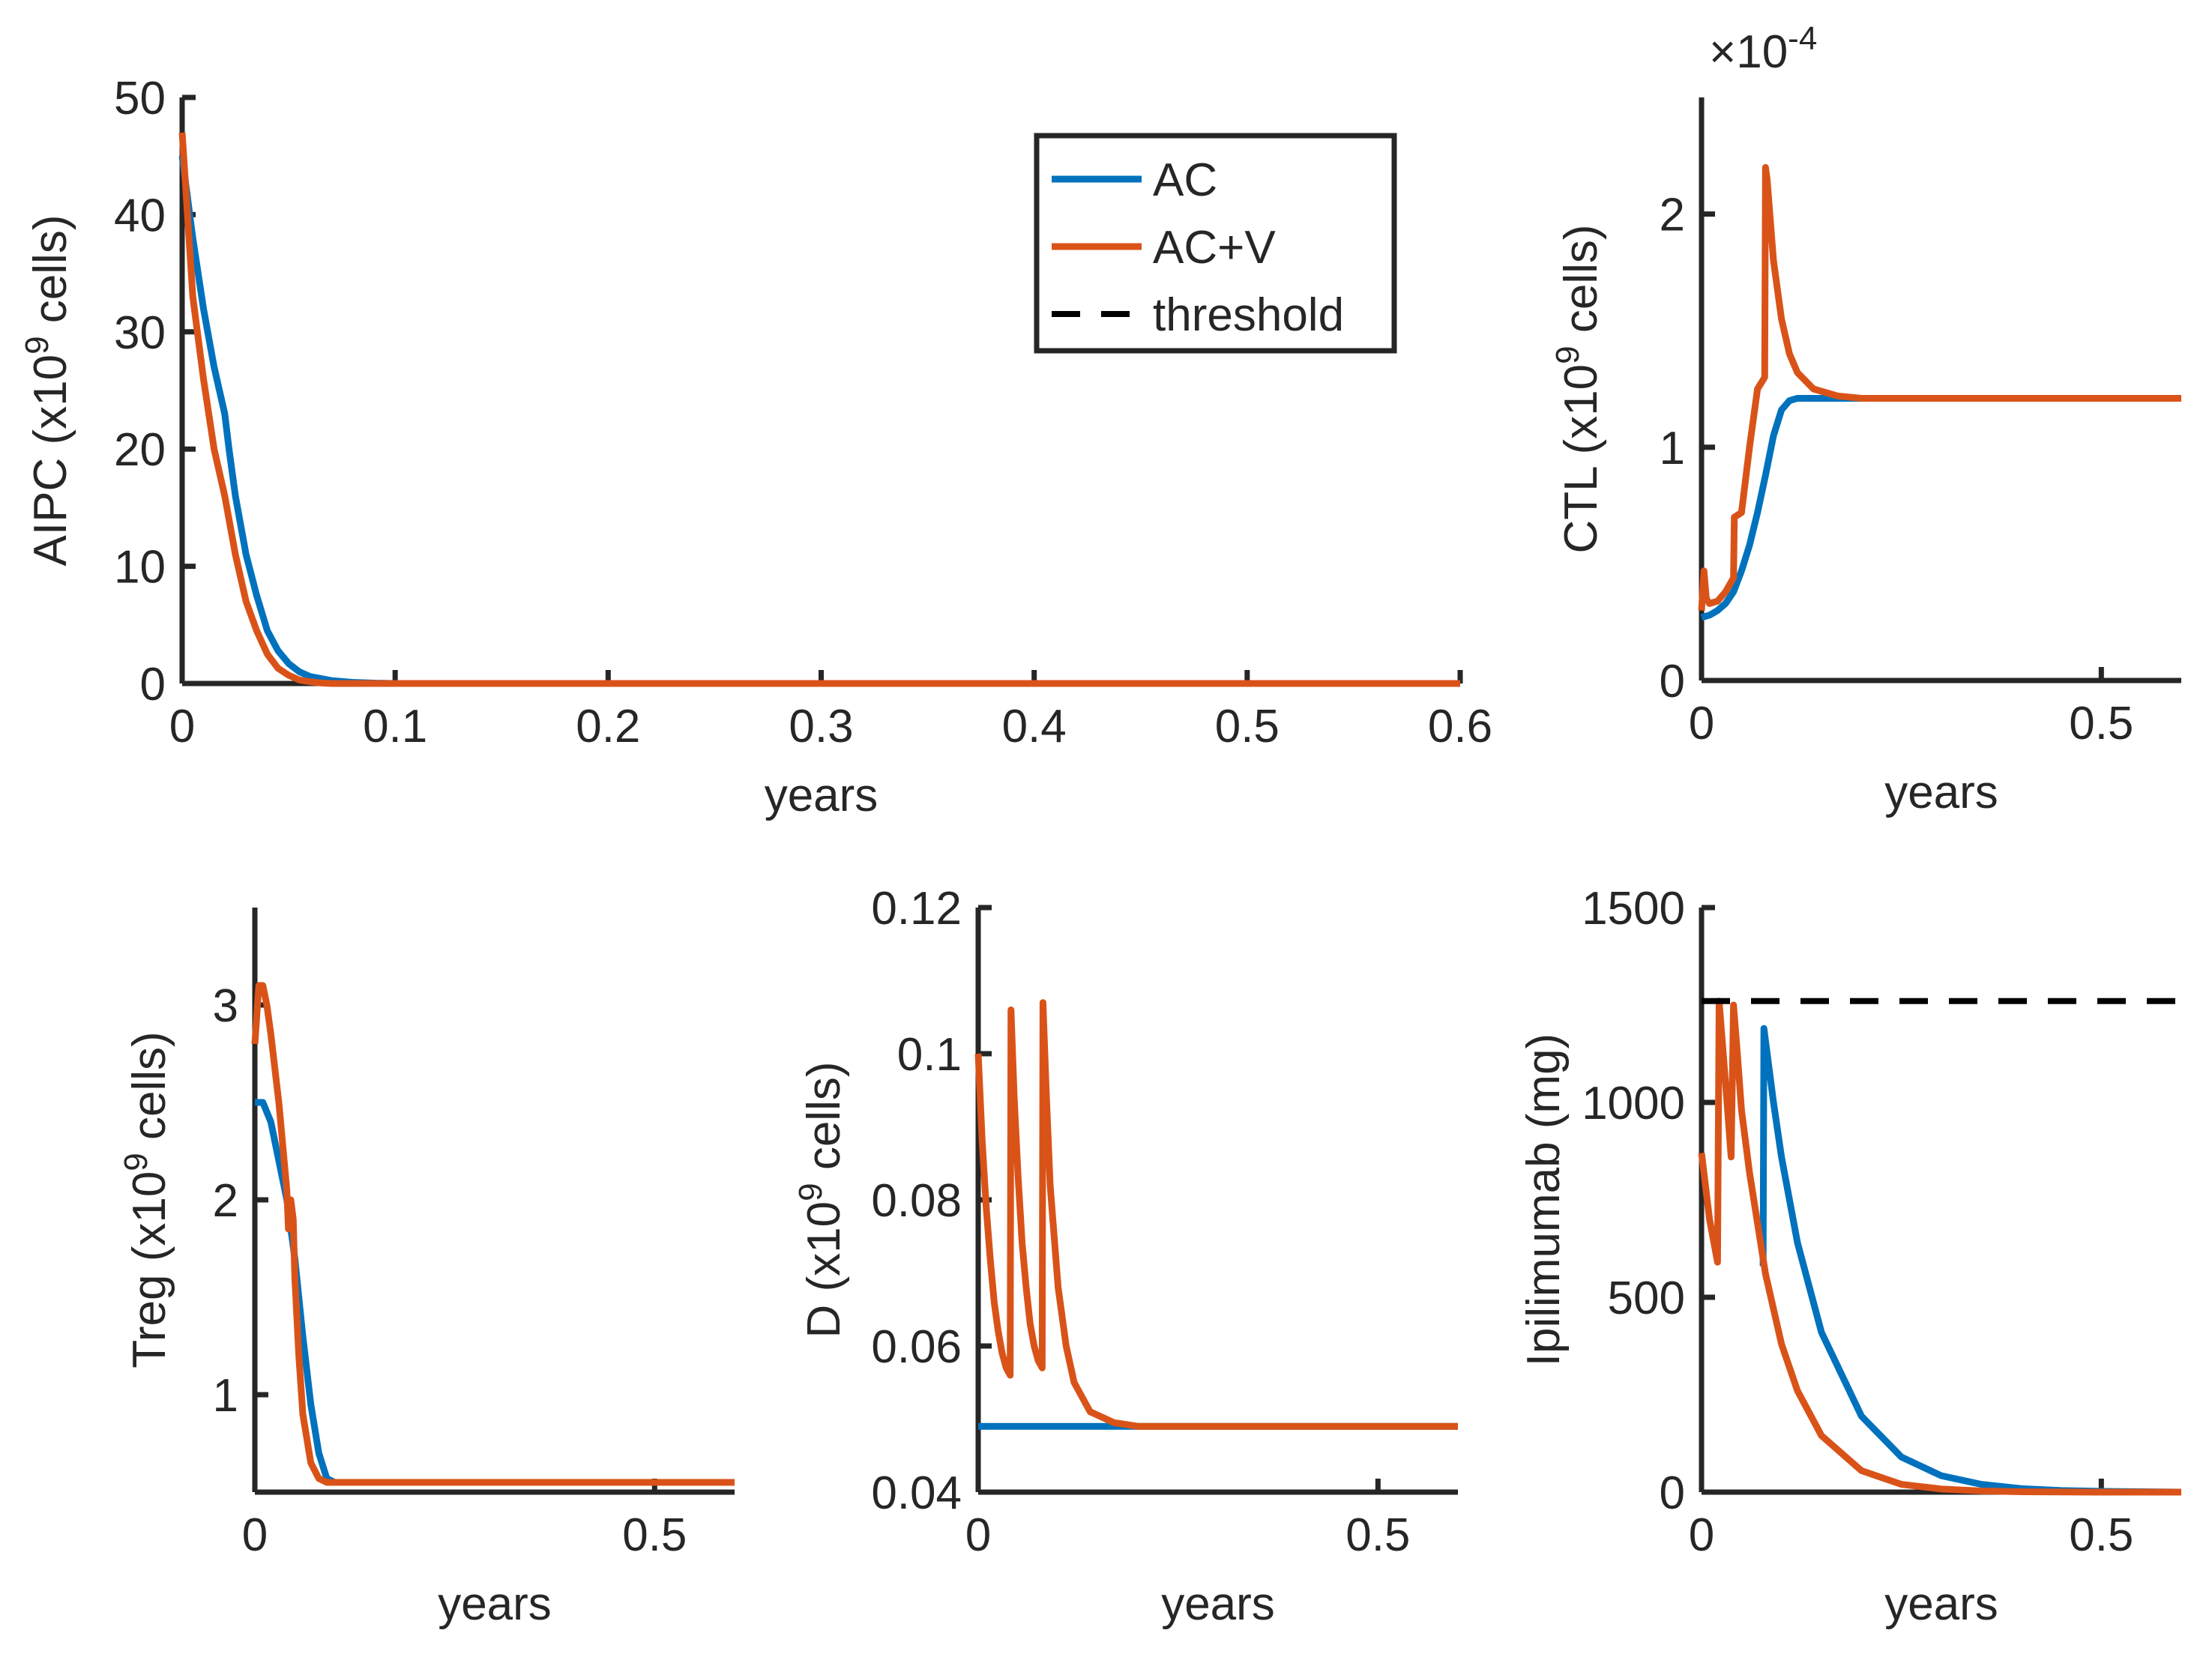  What do you see at coordinates (495, 1292) in the screenshot?
I see `series-line-treg-ac` at bounding box center [495, 1292].